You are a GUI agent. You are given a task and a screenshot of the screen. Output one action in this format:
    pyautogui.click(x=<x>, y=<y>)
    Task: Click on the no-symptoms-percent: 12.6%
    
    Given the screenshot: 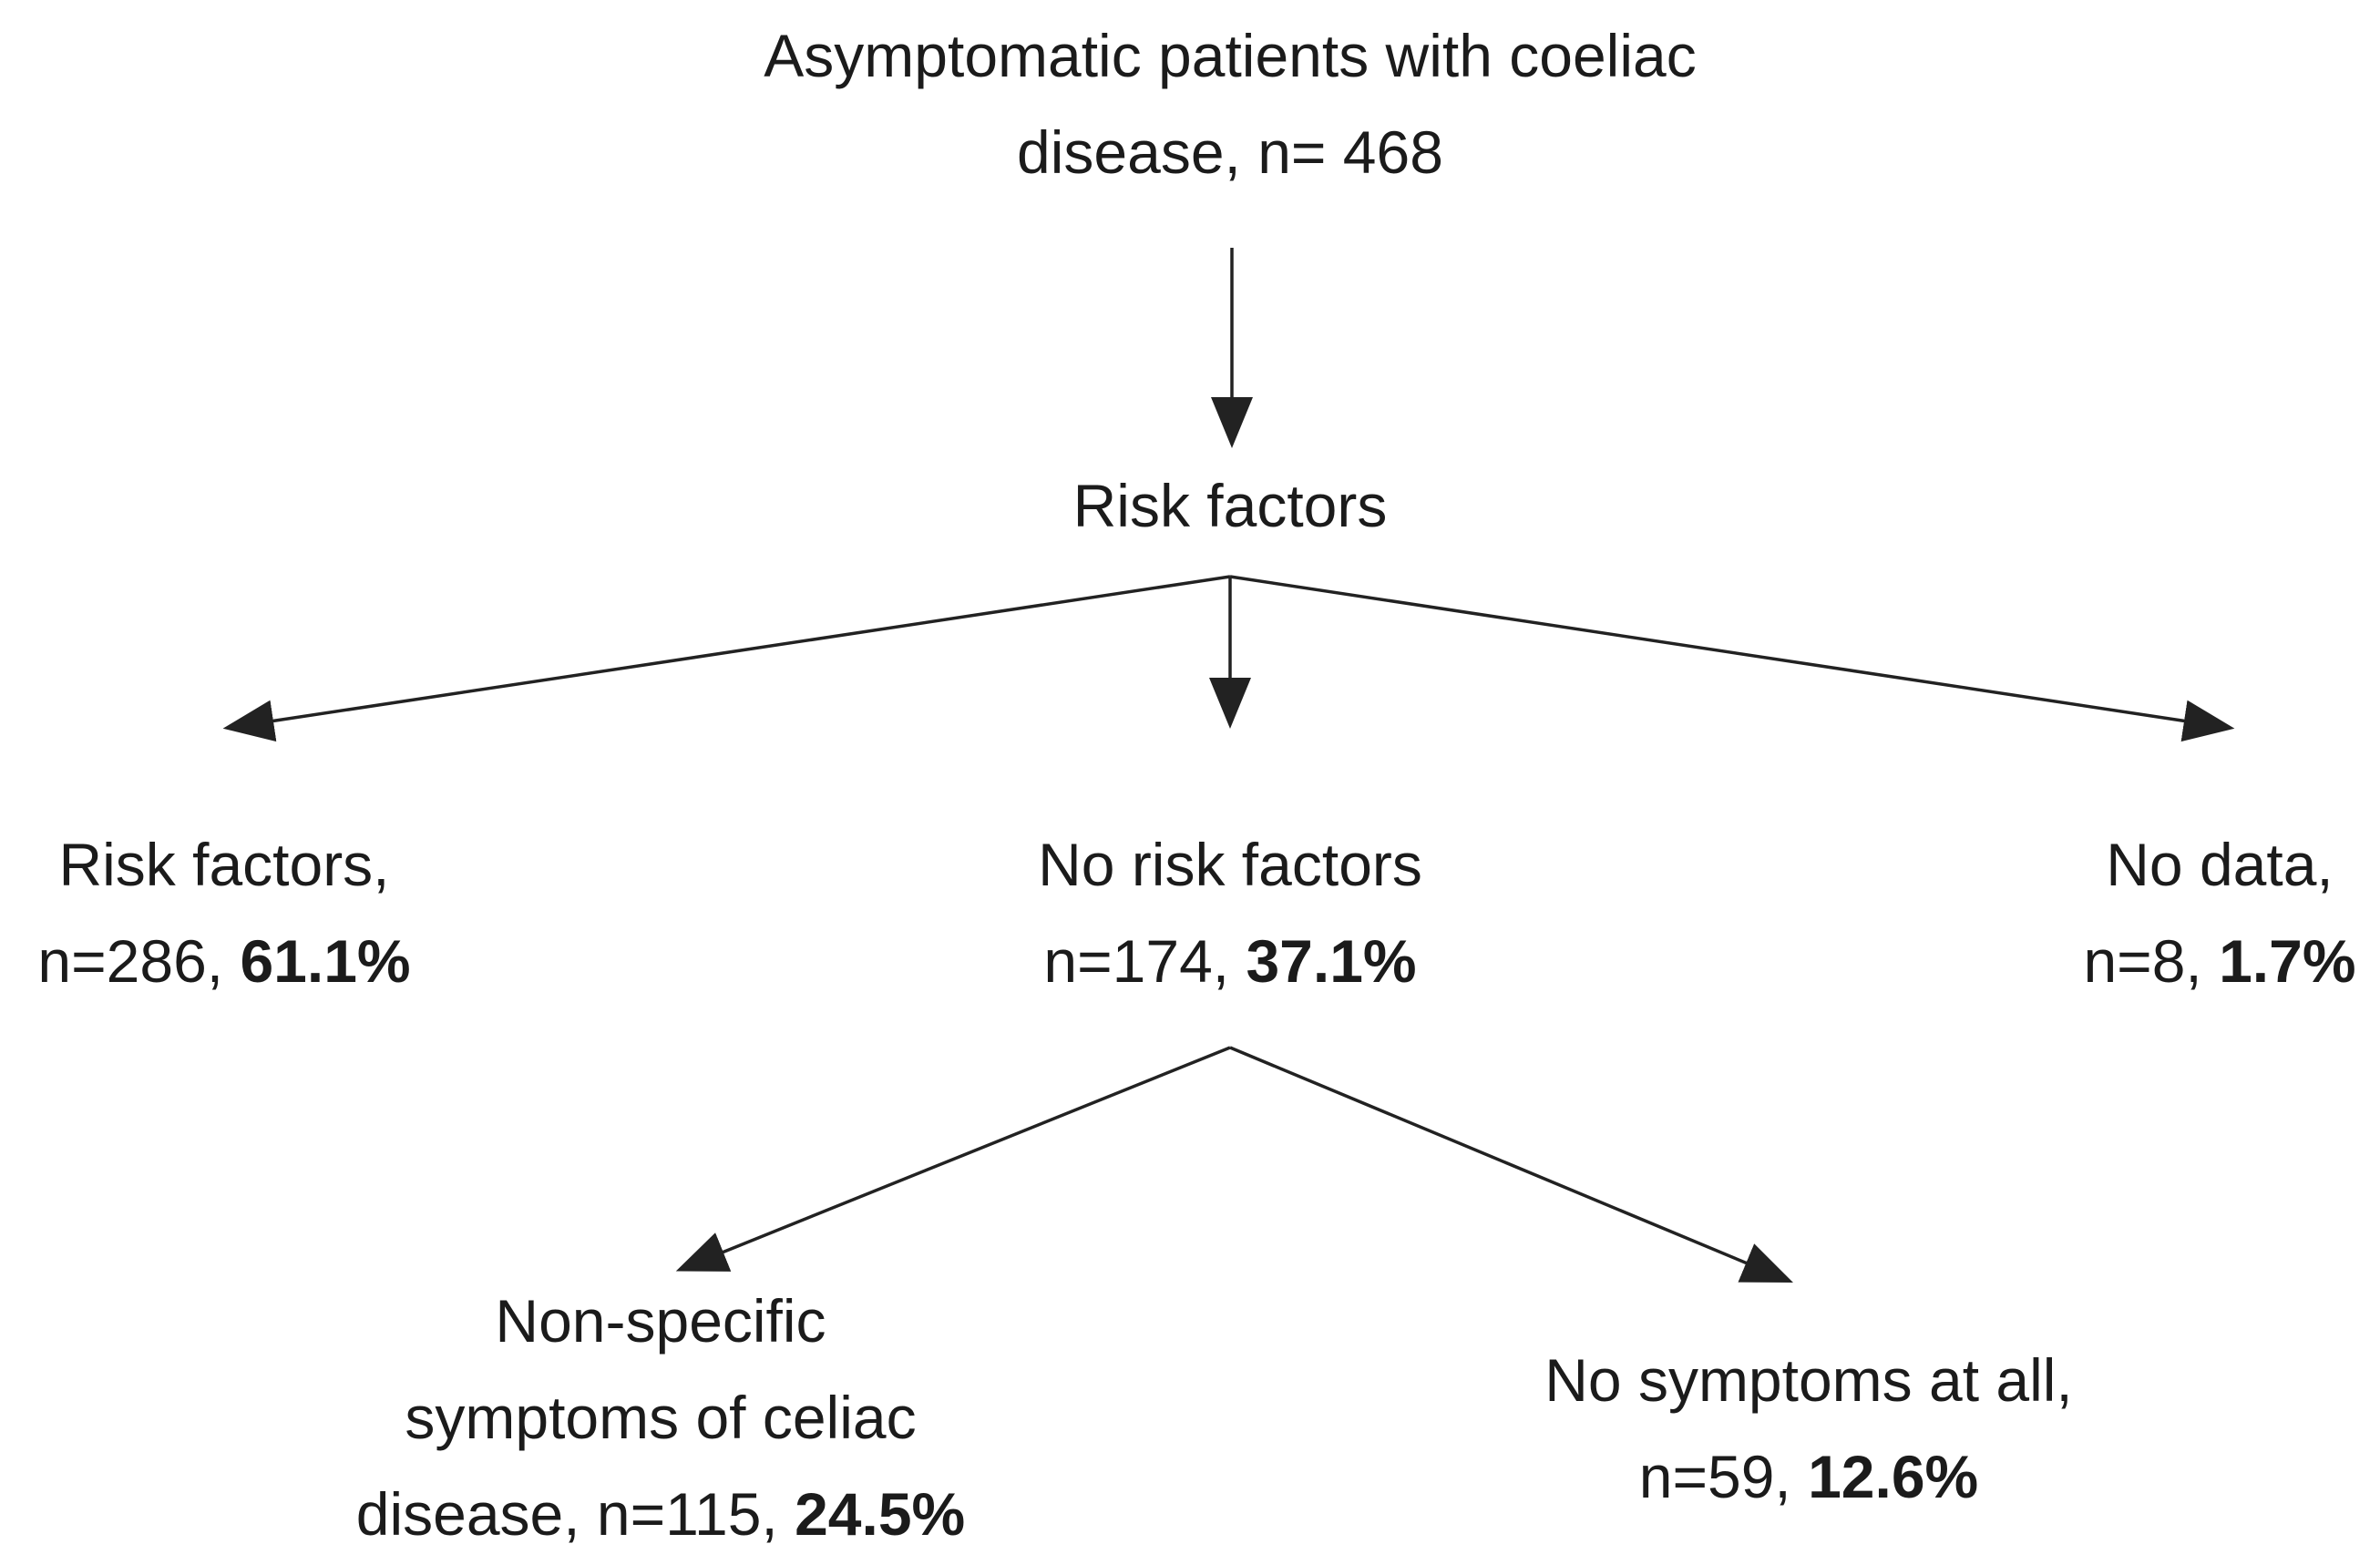 What is the action you would take?
    pyautogui.click(x=1894, y=1476)
    